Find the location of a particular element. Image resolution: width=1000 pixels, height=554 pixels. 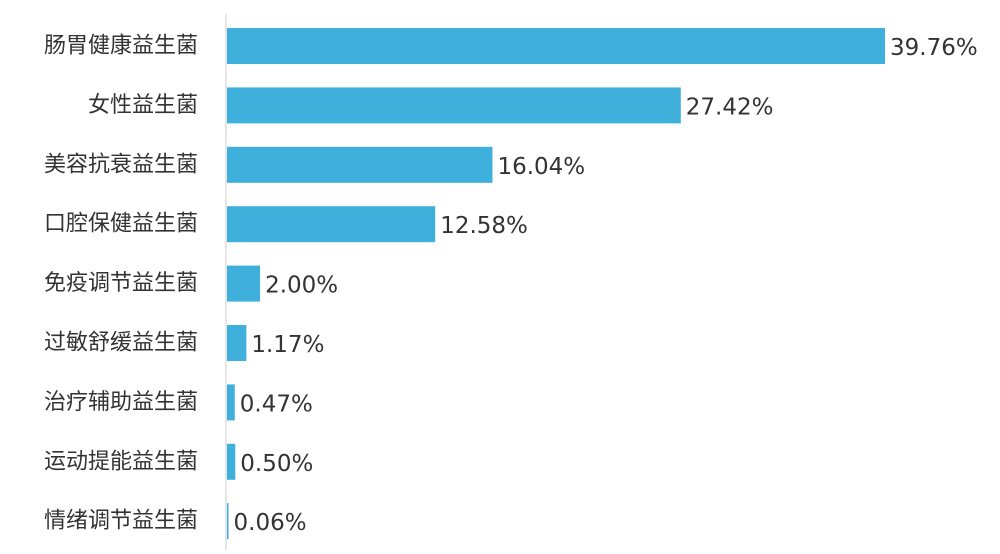

value-label: 0.06% is located at coordinates (270, 523).